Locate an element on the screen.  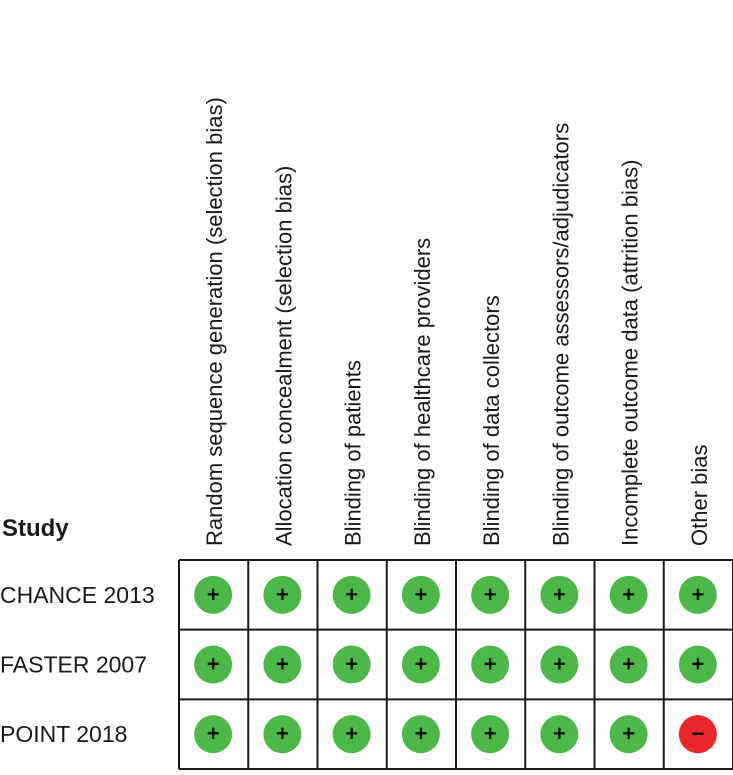
domain-label: Blinding of data collectors is located at coordinates (491, 420).